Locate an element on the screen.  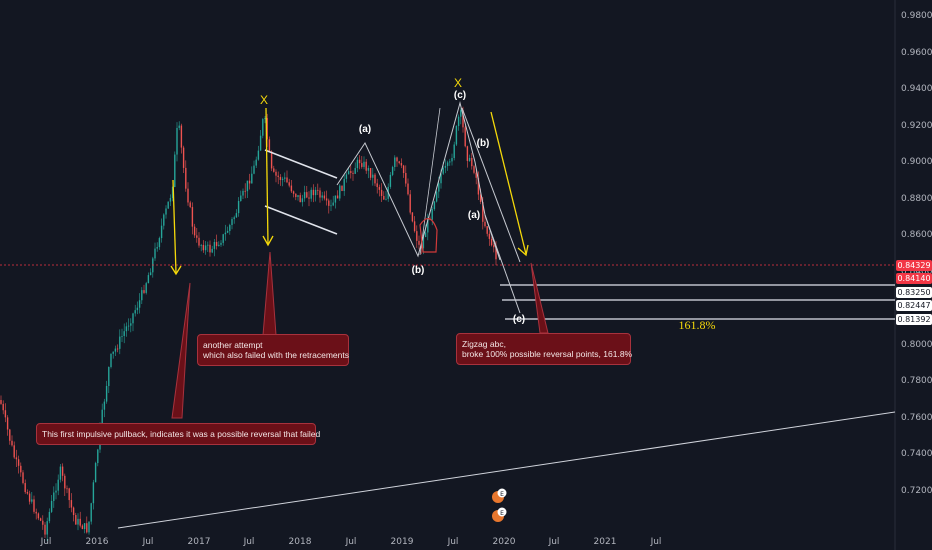
wave-label-a1: (a) is located at coordinates (365, 129).